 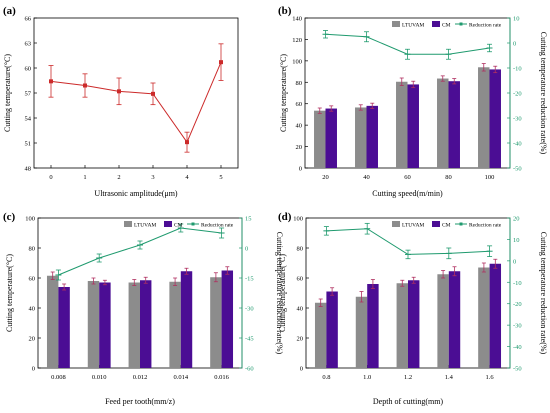 I want to click on y2-tick-label: 20, so click(x=516, y=219).